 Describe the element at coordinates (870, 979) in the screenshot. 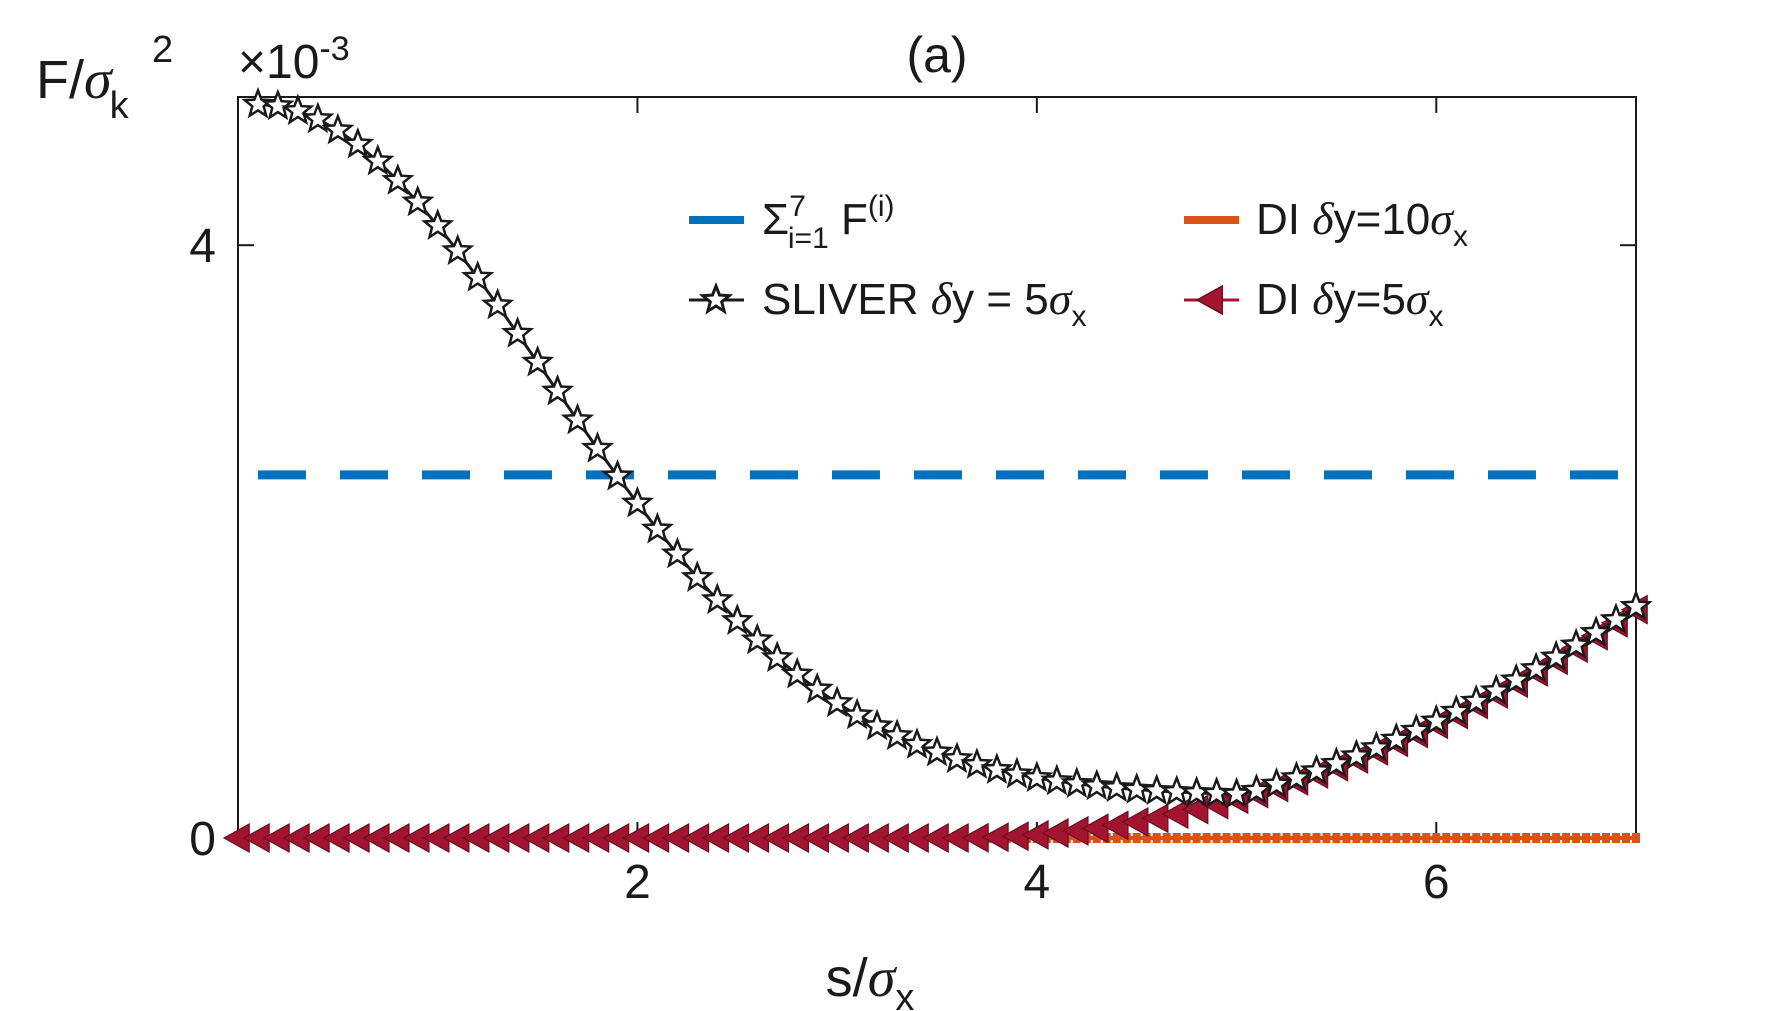

I see `x-axis-label: s/σx` at that location.